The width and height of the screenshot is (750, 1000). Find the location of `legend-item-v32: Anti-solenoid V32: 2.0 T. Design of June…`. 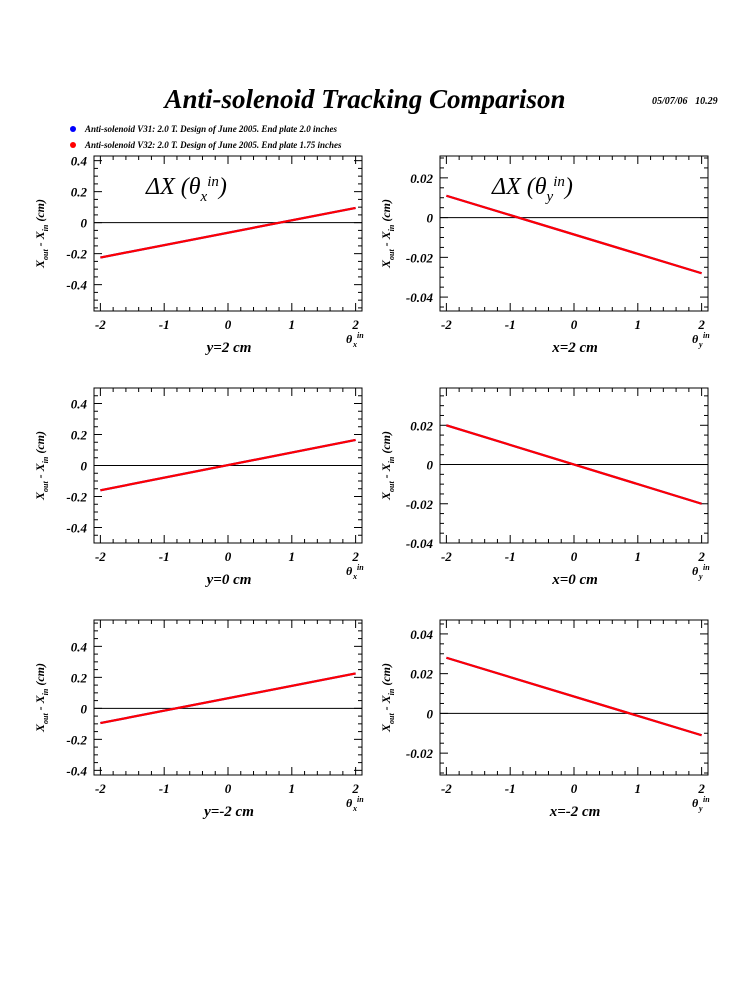

legend-item-v32: Anti-solenoid V32: 2.0 T. Design of June… is located at coordinates (205, 146).